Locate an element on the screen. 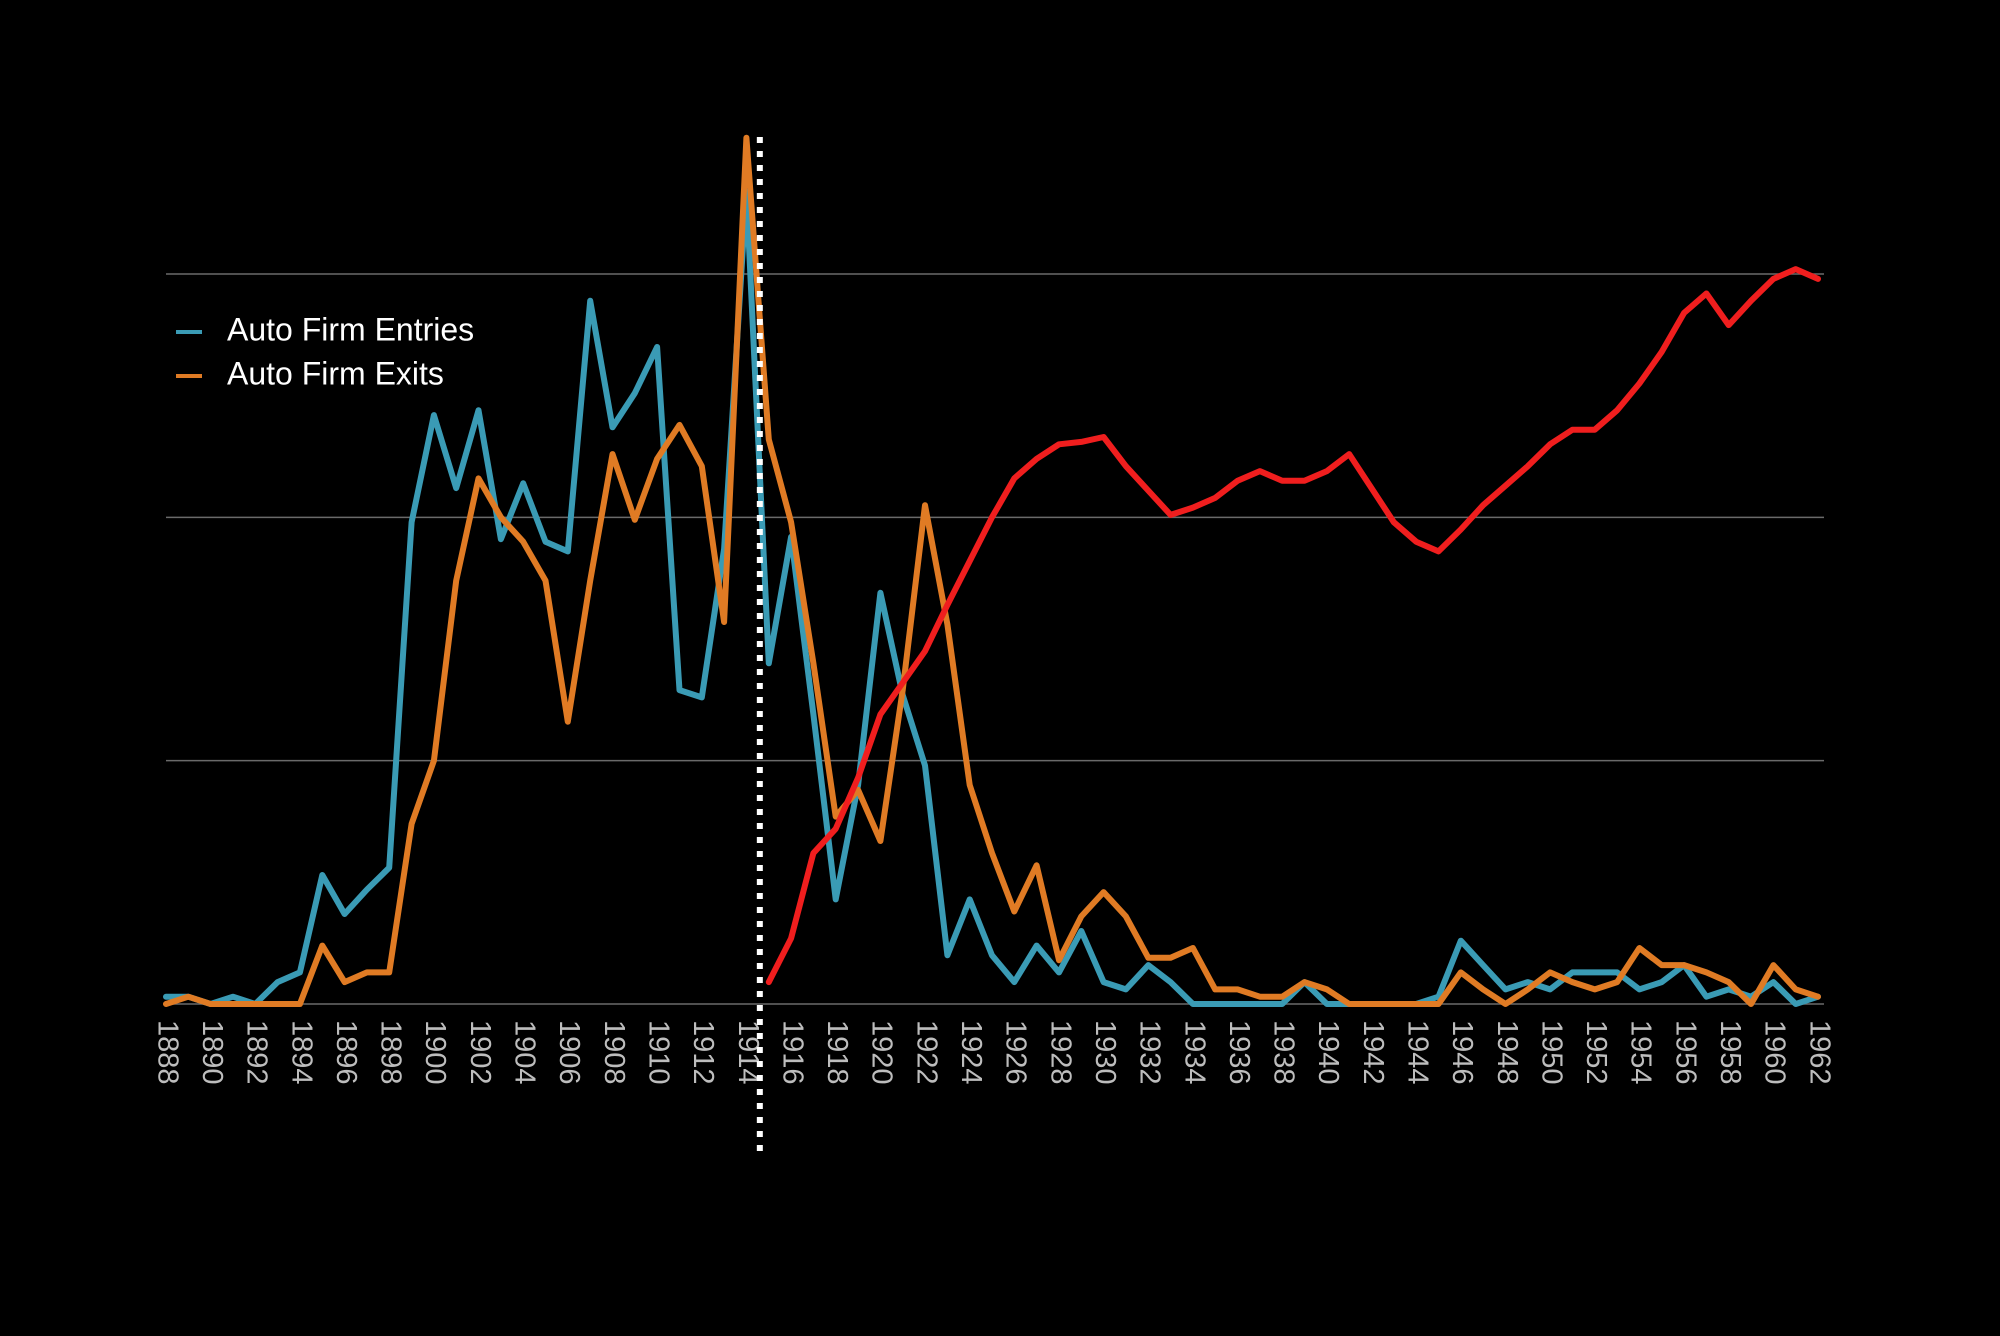  x-tick-label: 1938 is located at coordinates (1284, 1052).